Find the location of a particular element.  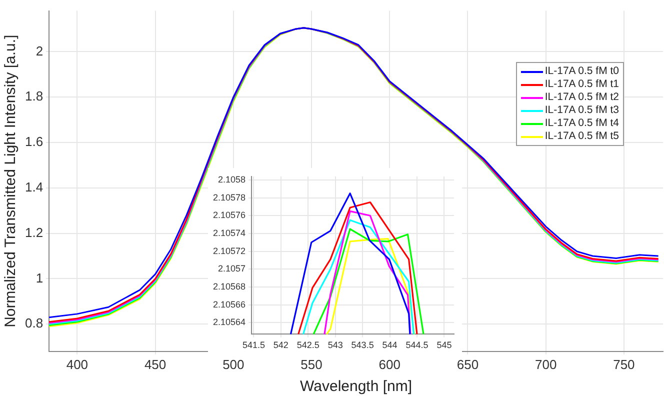

x-tick-label: 500 is located at coordinates (233, 364).